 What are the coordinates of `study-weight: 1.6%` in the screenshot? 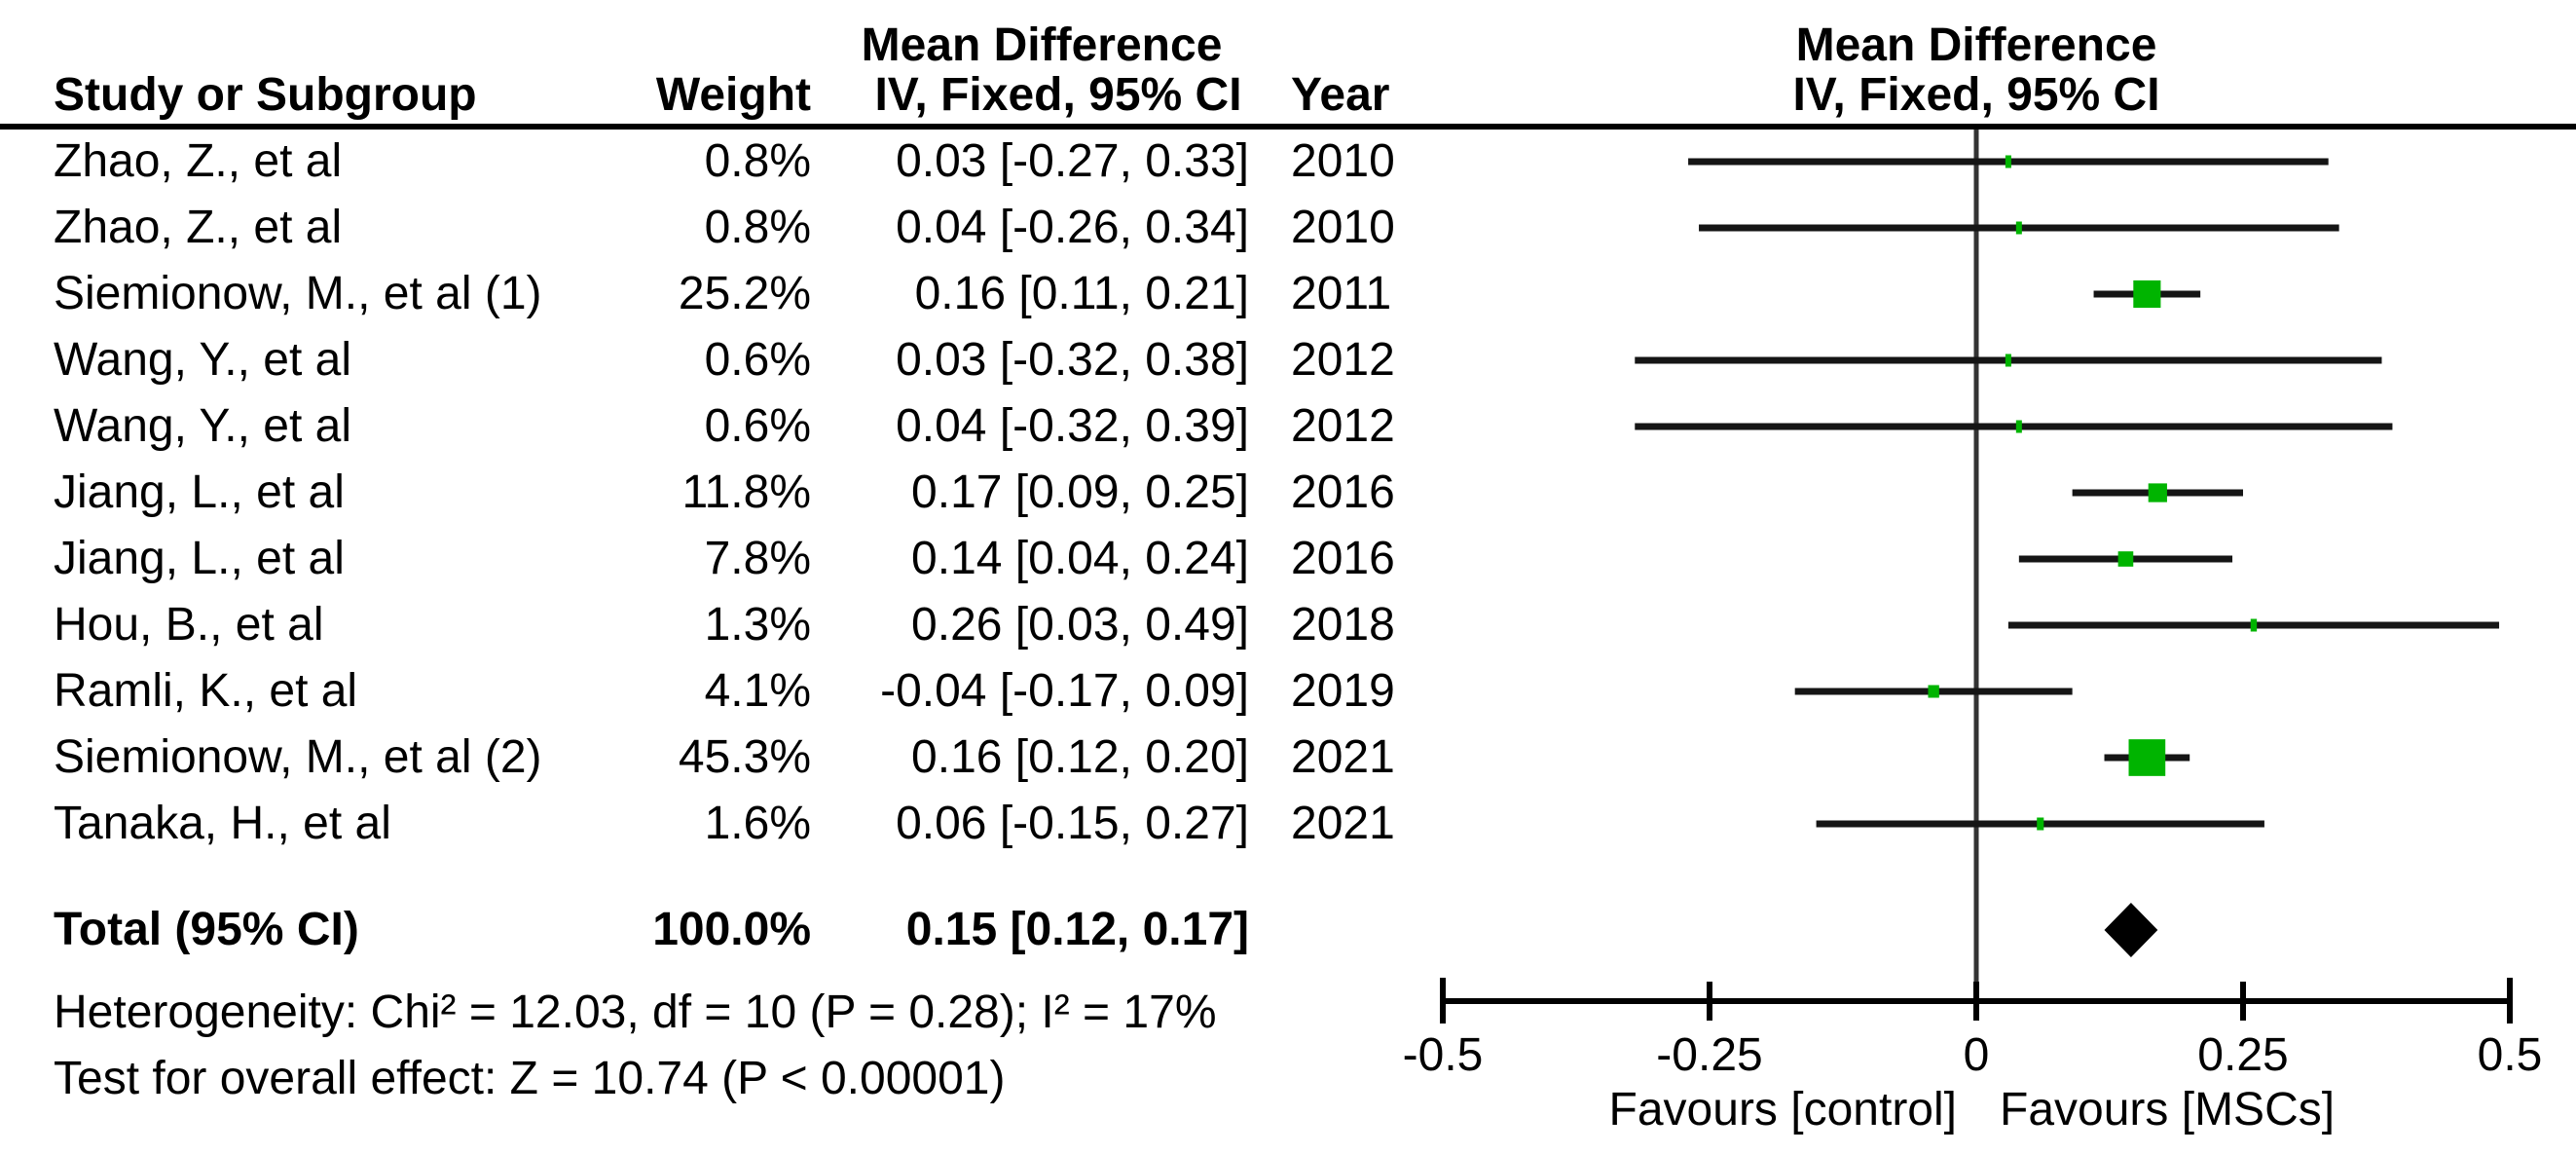 It's located at (757, 823).